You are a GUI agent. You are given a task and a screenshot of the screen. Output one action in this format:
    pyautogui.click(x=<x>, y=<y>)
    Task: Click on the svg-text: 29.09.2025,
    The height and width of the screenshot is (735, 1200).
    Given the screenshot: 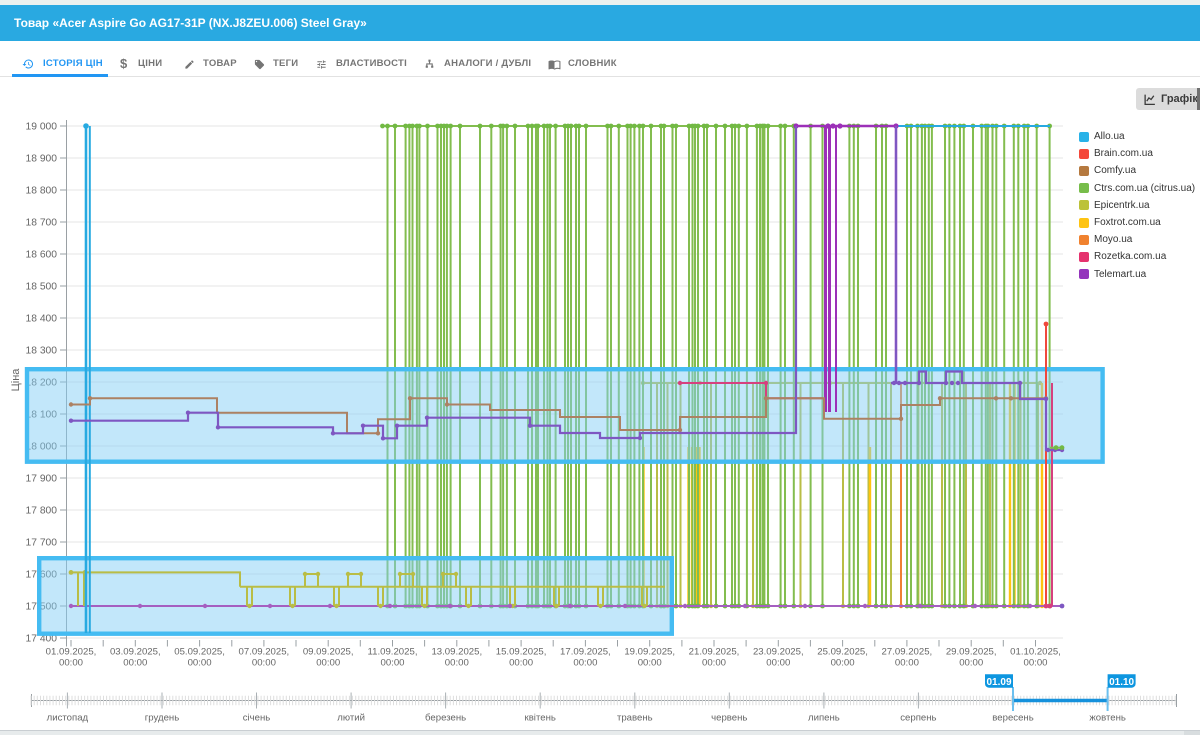 What is the action you would take?
    pyautogui.click(x=971, y=652)
    